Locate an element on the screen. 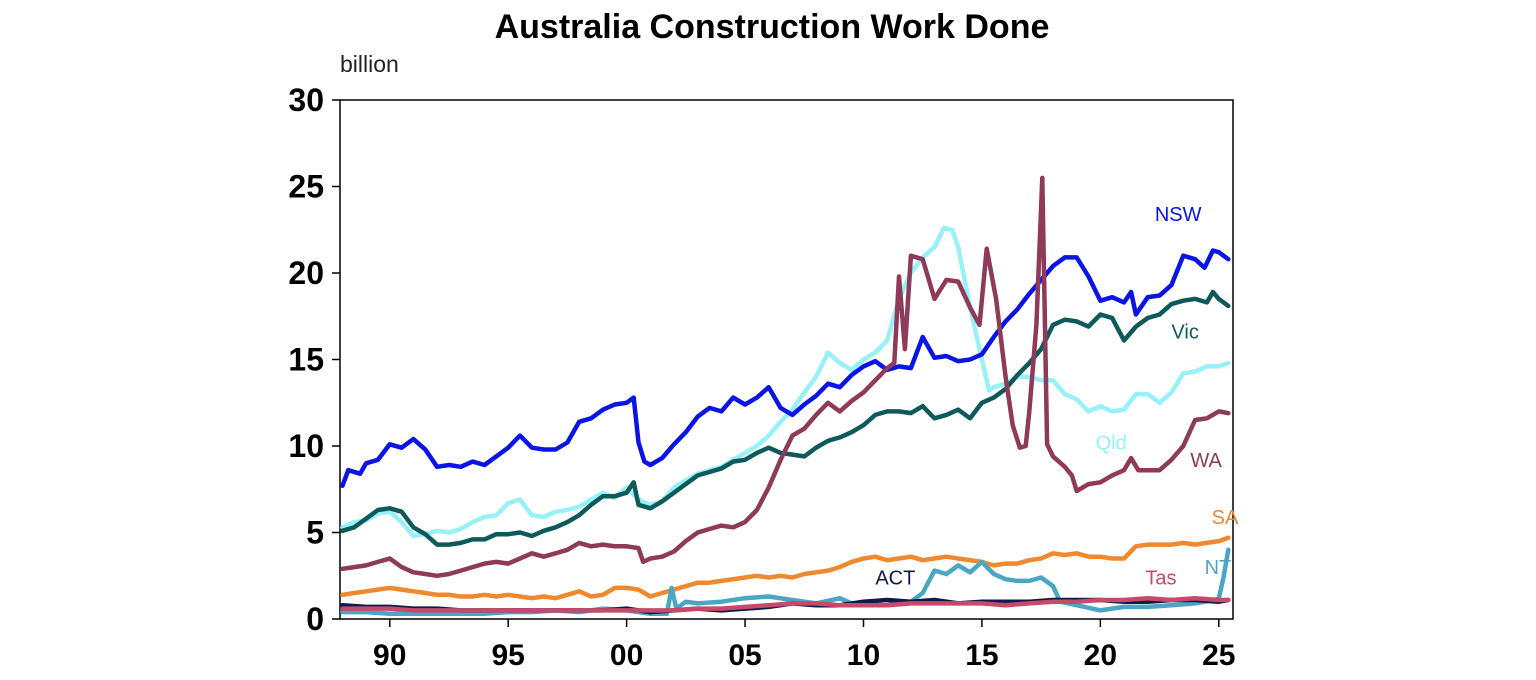 This screenshot has height=680, width=1536. y-tick-label: 5 is located at coordinates (315, 533).